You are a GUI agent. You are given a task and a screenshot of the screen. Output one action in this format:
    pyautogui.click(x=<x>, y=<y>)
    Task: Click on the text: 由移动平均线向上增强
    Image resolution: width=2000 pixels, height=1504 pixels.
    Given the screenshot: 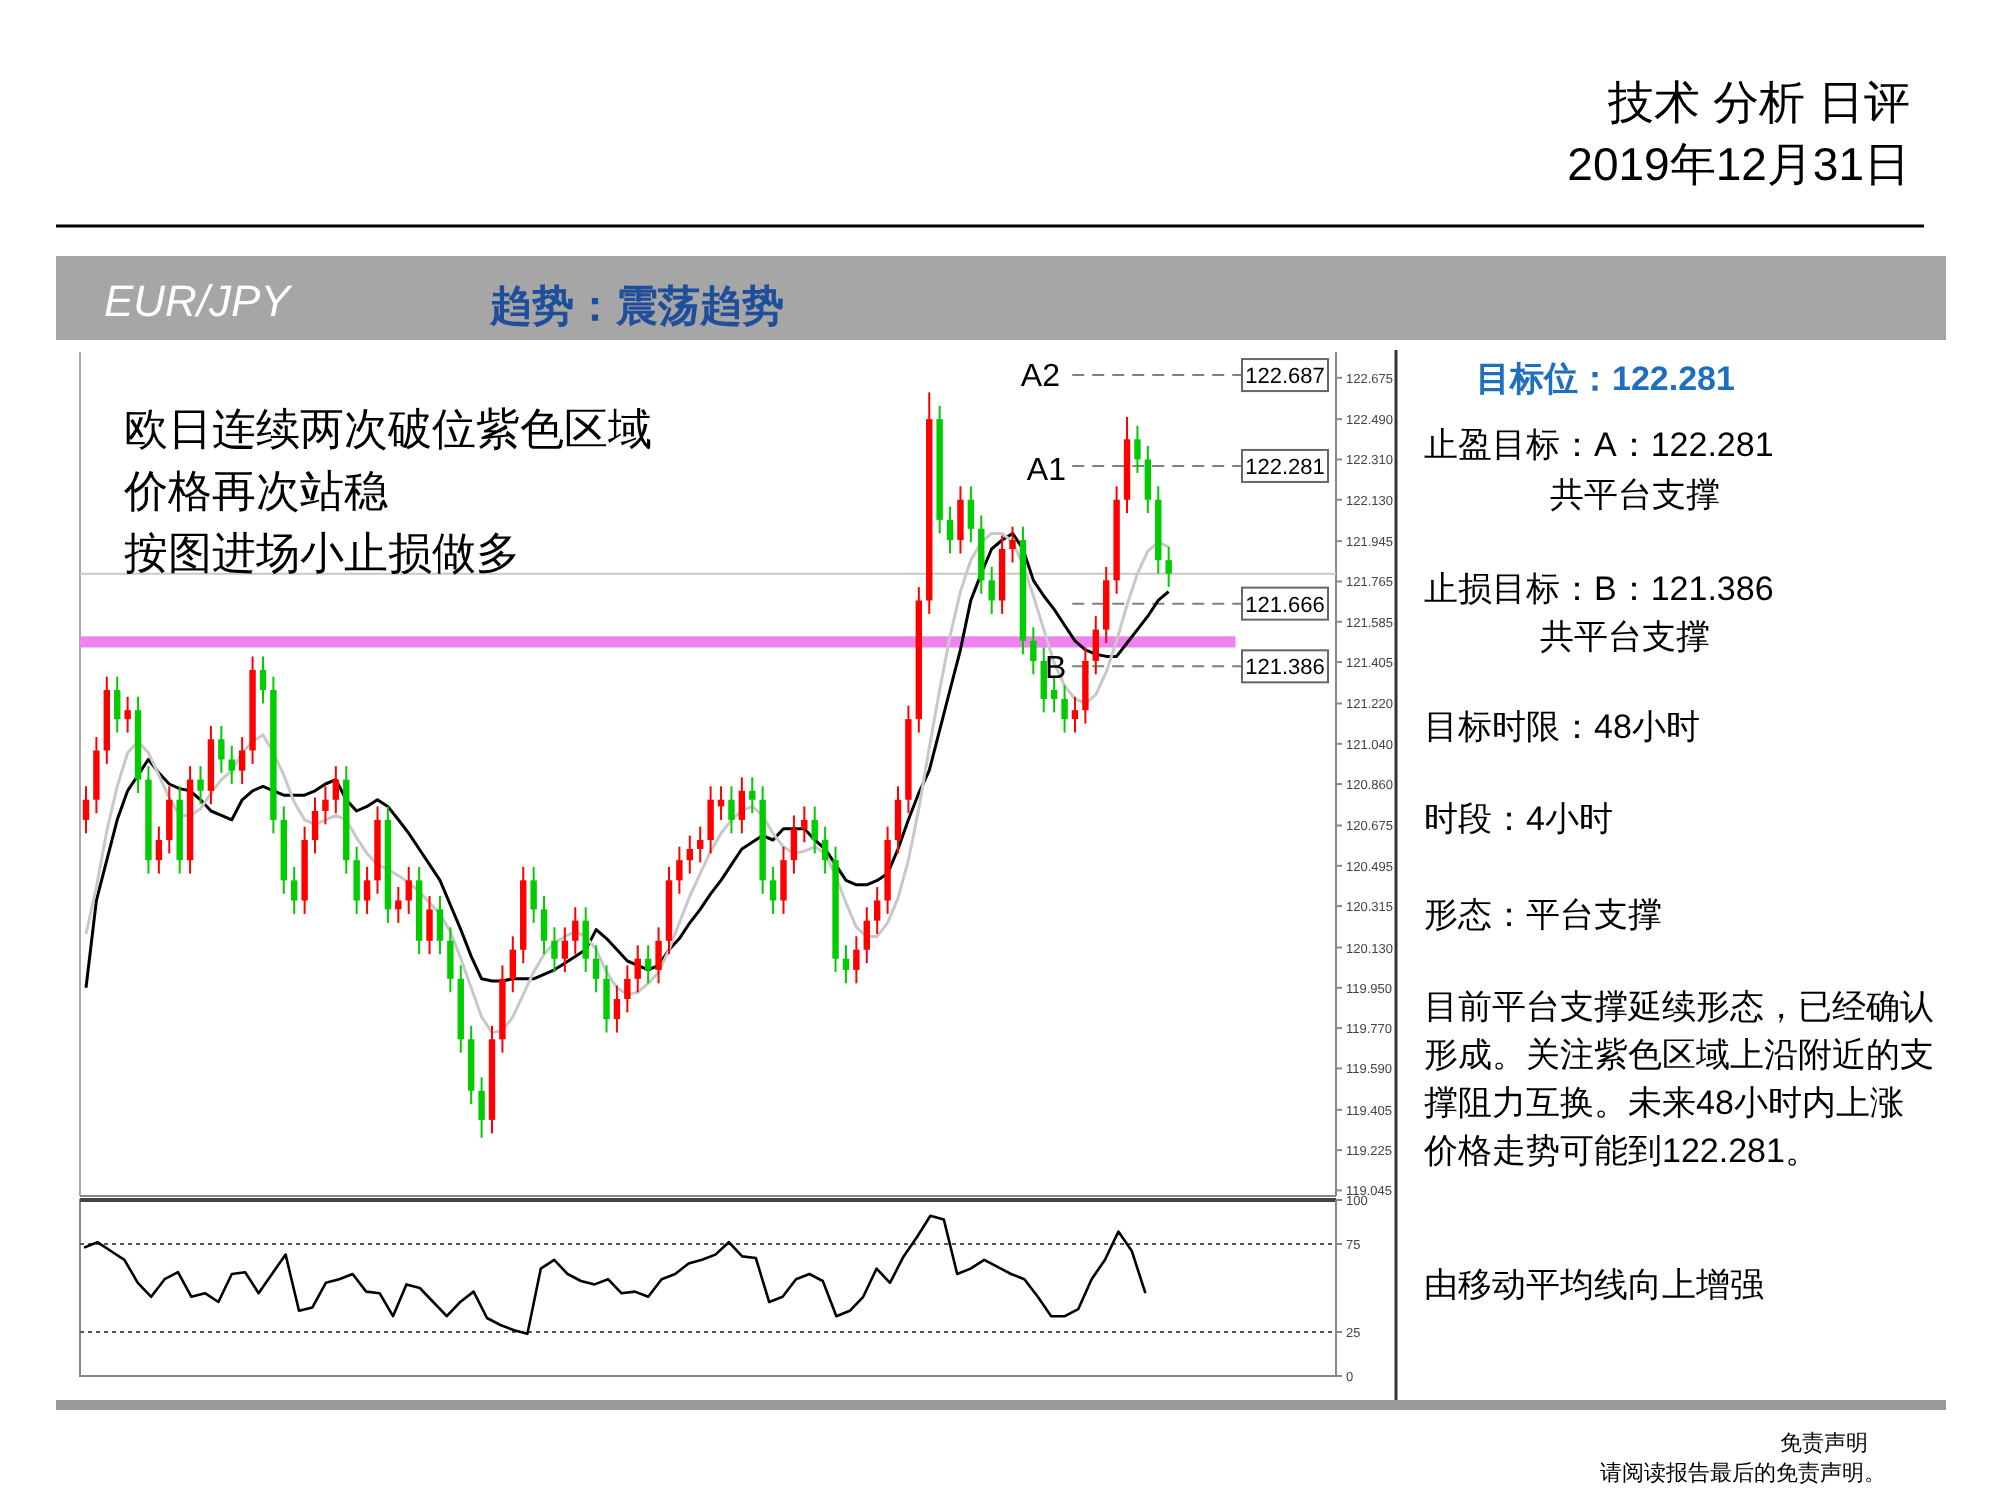 What is the action you would take?
    pyautogui.click(x=1595, y=1286)
    